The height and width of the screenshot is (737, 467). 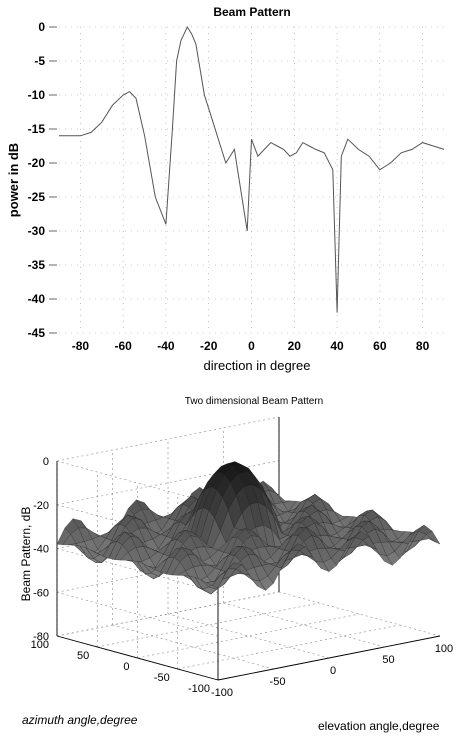 What do you see at coordinates (26, 554) in the screenshot?
I see `z-axis-label: Beam Pattern, dB` at bounding box center [26, 554].